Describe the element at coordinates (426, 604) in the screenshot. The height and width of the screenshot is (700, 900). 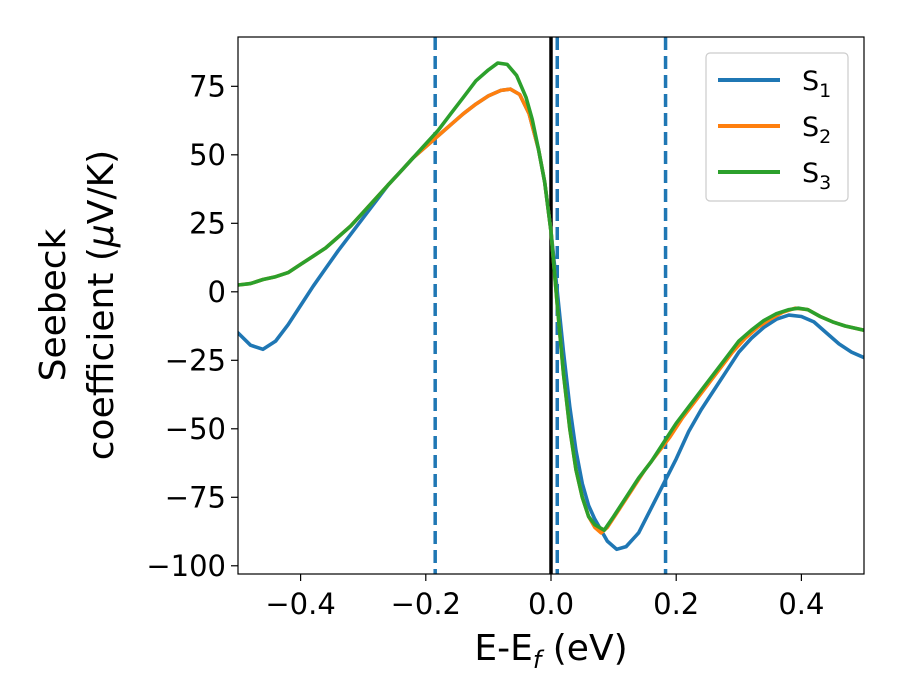
I see `x-tick-label: −0.2` at that location.